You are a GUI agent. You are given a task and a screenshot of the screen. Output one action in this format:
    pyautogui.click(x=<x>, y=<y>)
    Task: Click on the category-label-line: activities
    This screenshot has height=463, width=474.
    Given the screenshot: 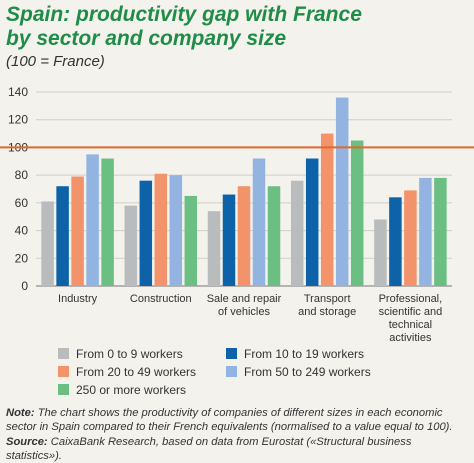 What is the action you would take?
    pyautogui.click(x=410, y=338)
    